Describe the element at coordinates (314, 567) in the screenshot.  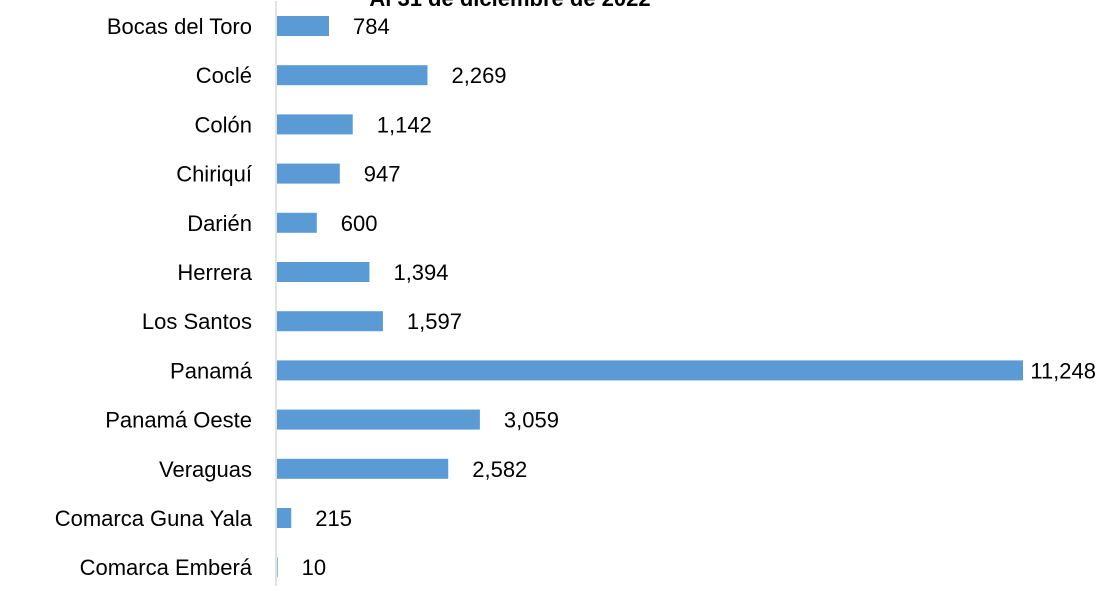
I see `value-label: 10` at that location.